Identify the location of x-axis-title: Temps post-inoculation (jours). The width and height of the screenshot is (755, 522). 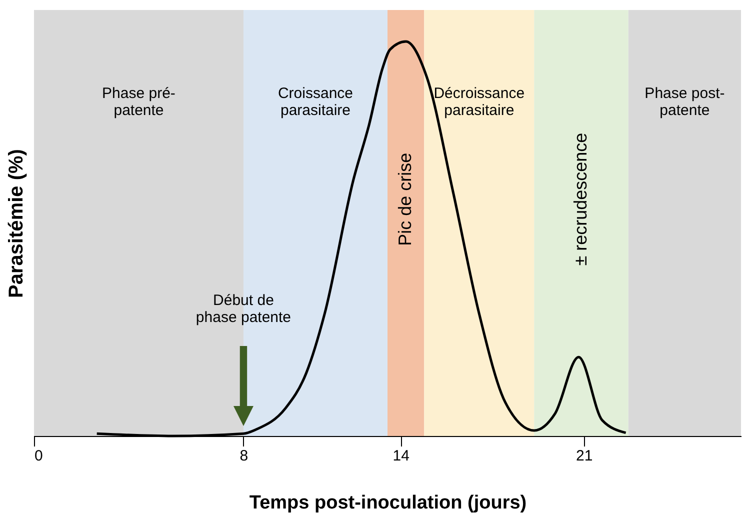
(388, 503).